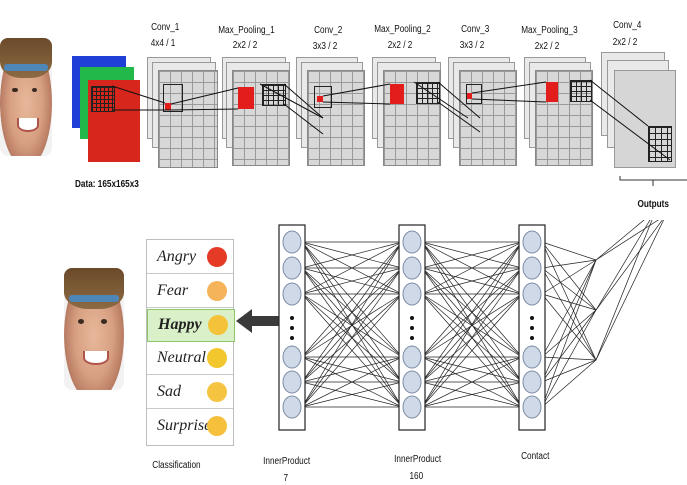 The image size is (687, 485). What do you see at coordinates (400, 45) in the screenshot?
I see `layer-params-maxpool2: 2x2 / 2` at bounding box center [400, 45].